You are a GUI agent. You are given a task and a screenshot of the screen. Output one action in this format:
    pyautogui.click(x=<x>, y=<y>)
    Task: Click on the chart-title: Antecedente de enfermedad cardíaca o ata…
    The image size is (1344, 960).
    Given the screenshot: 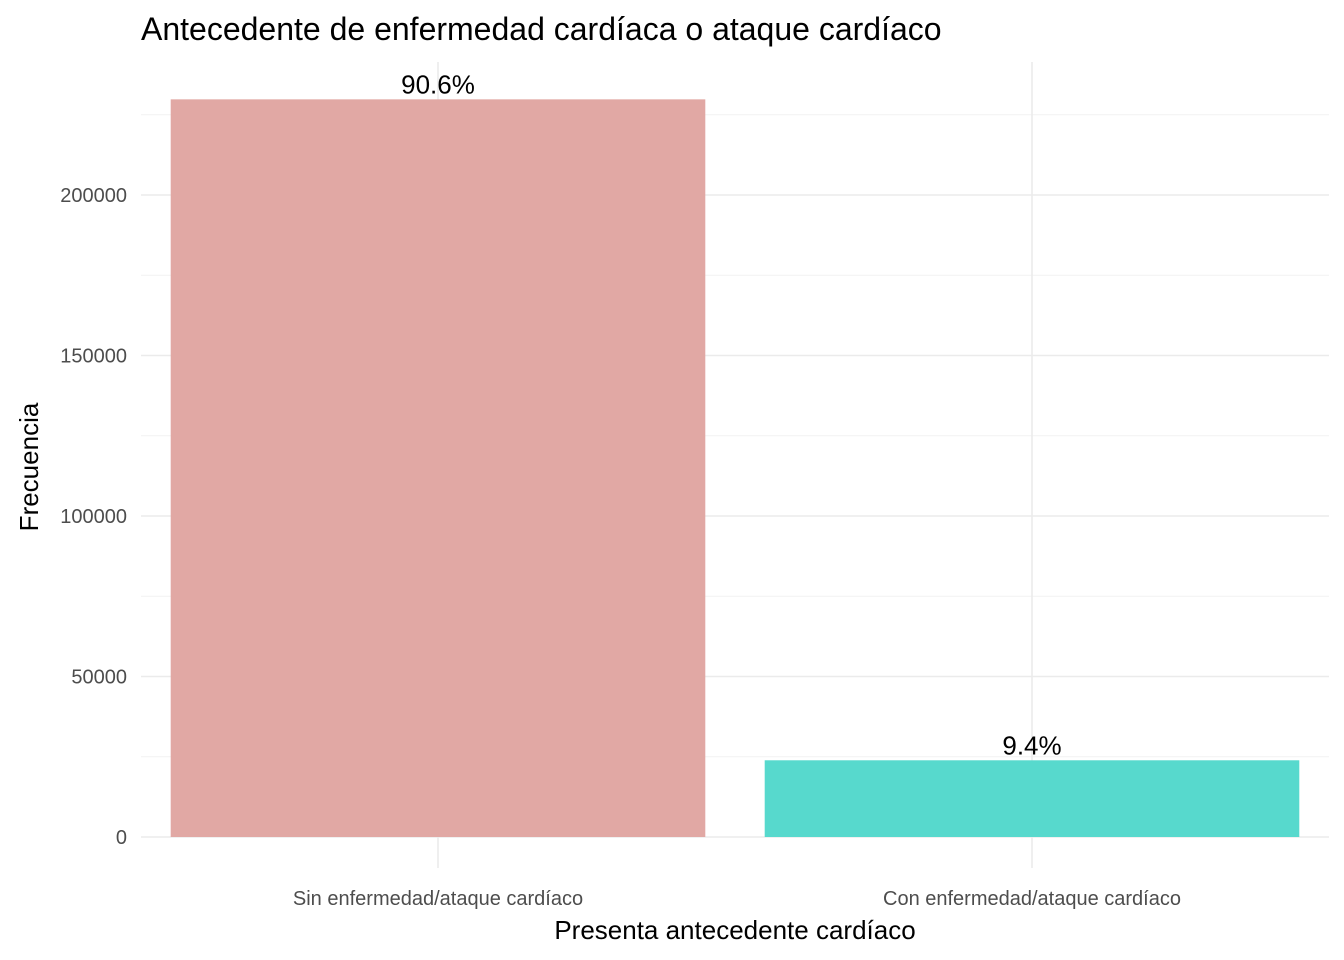 What is the action you would take?
    pyautogui.click(x=541, y=29)
    